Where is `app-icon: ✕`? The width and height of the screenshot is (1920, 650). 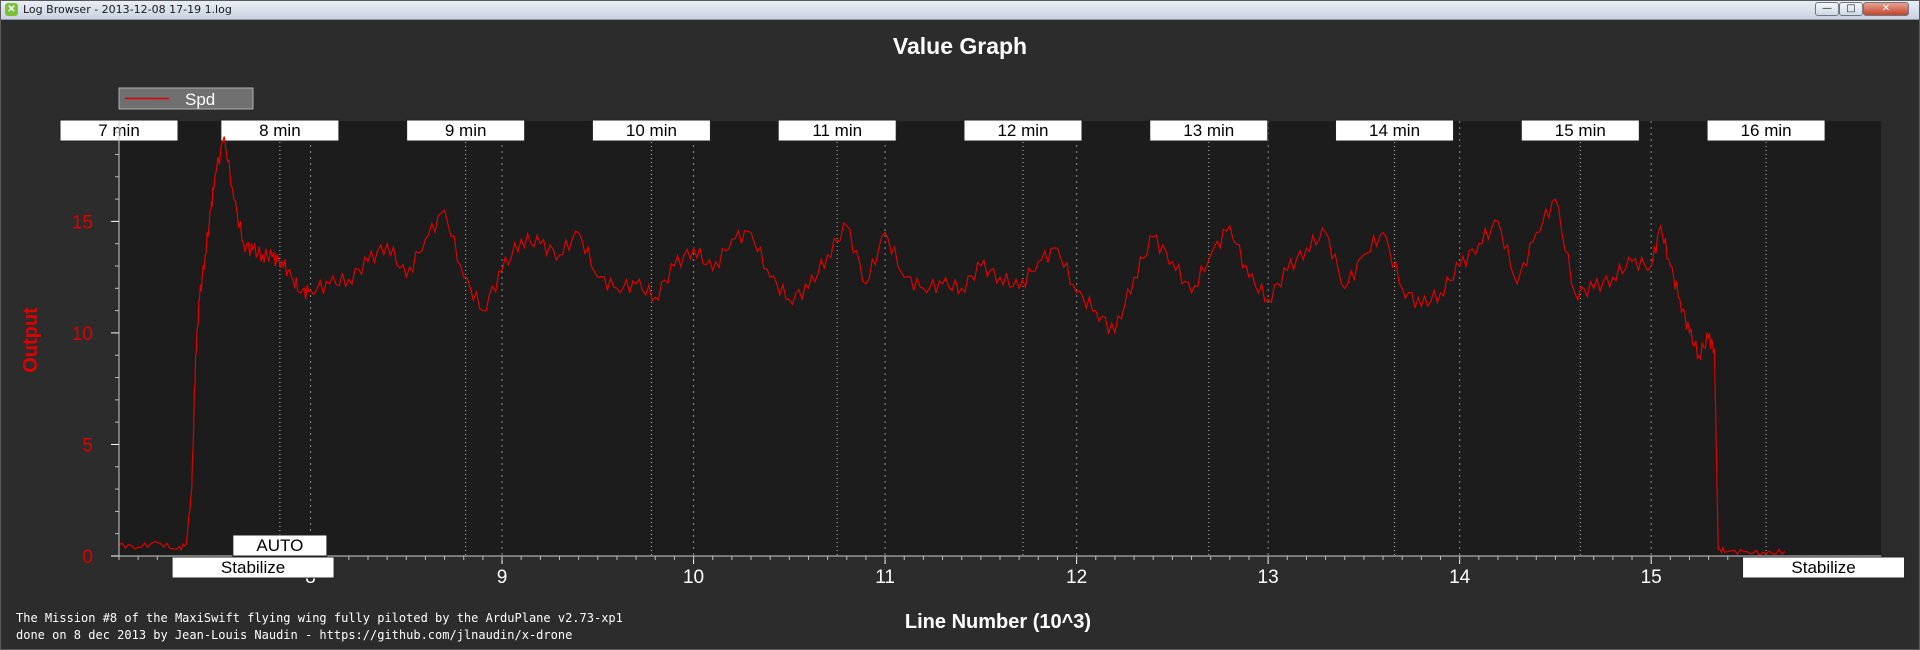
app-icon: ✕ is located at coordinates (11, 9).